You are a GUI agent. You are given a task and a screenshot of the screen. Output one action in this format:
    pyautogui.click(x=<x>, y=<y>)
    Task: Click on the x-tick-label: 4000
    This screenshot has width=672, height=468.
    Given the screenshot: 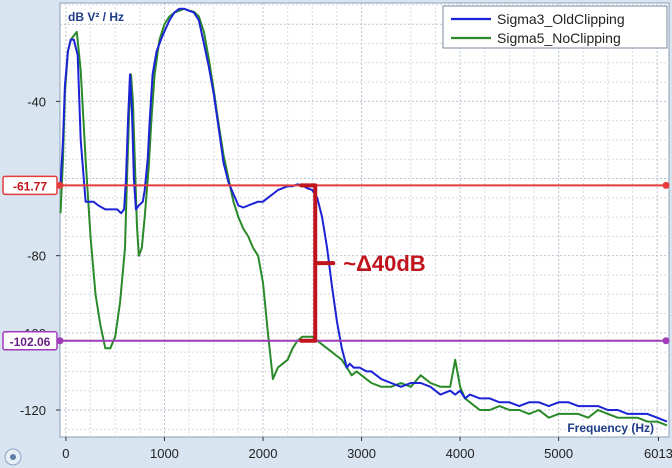 What is the action you would take?
    pyautogui.click(x=460, y=453)
    